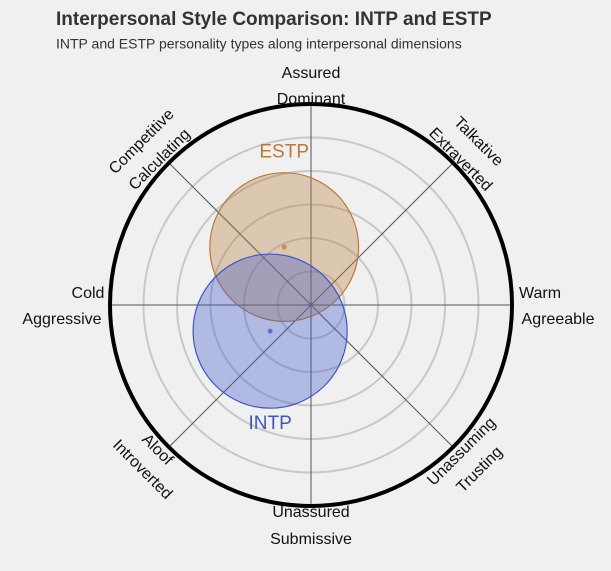  Describe the element at coordinates (311, 539) in the screenshot. I see `axis-label: Submissive` at that location.